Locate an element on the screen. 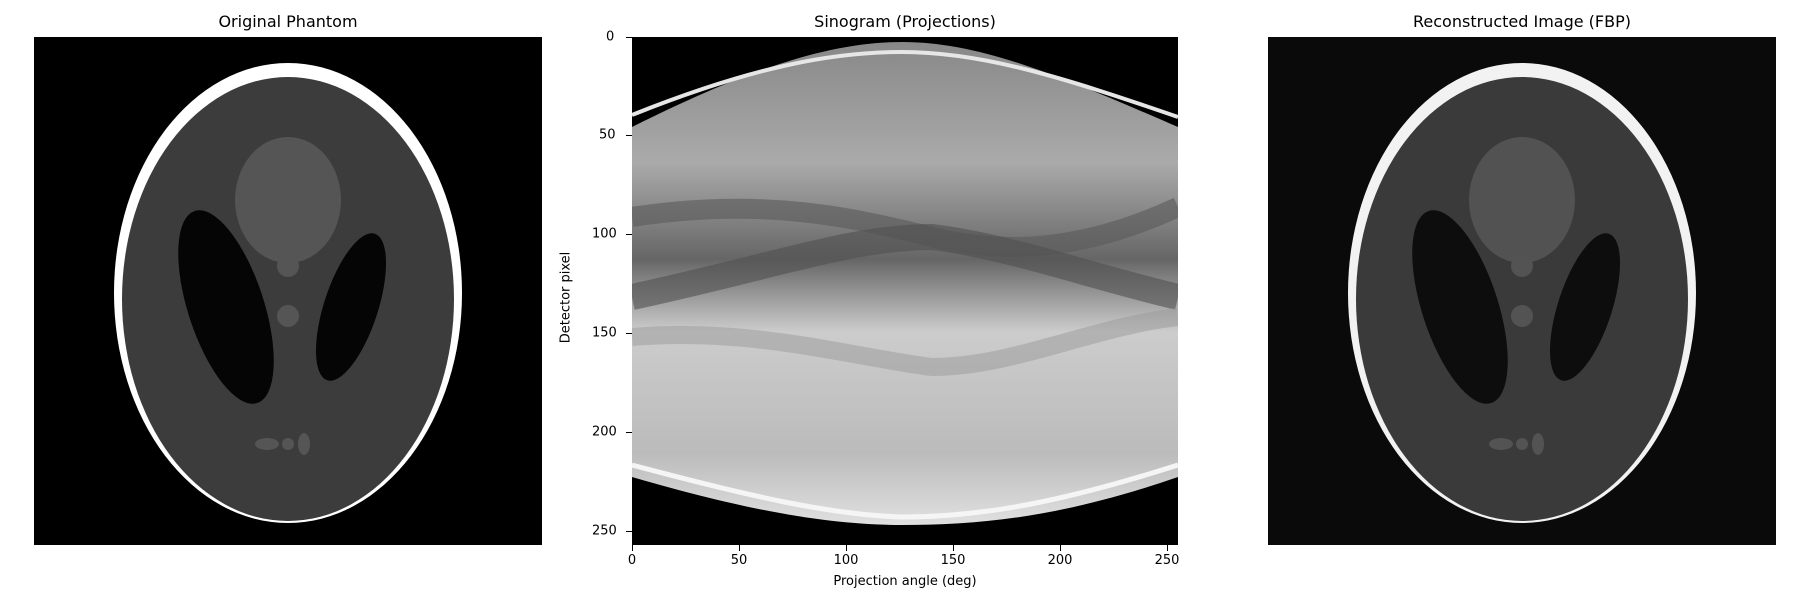 This screenshot has height=600, width=1800. xtick-label-200: 200 is located at coordinates (1060, 560).